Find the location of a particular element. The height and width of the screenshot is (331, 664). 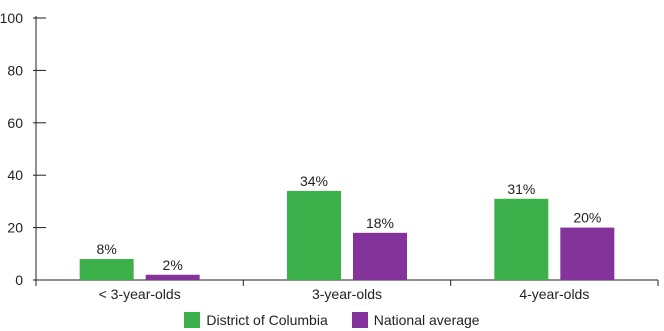

y-tick-label: 60 is located at coordinates (15, 123).